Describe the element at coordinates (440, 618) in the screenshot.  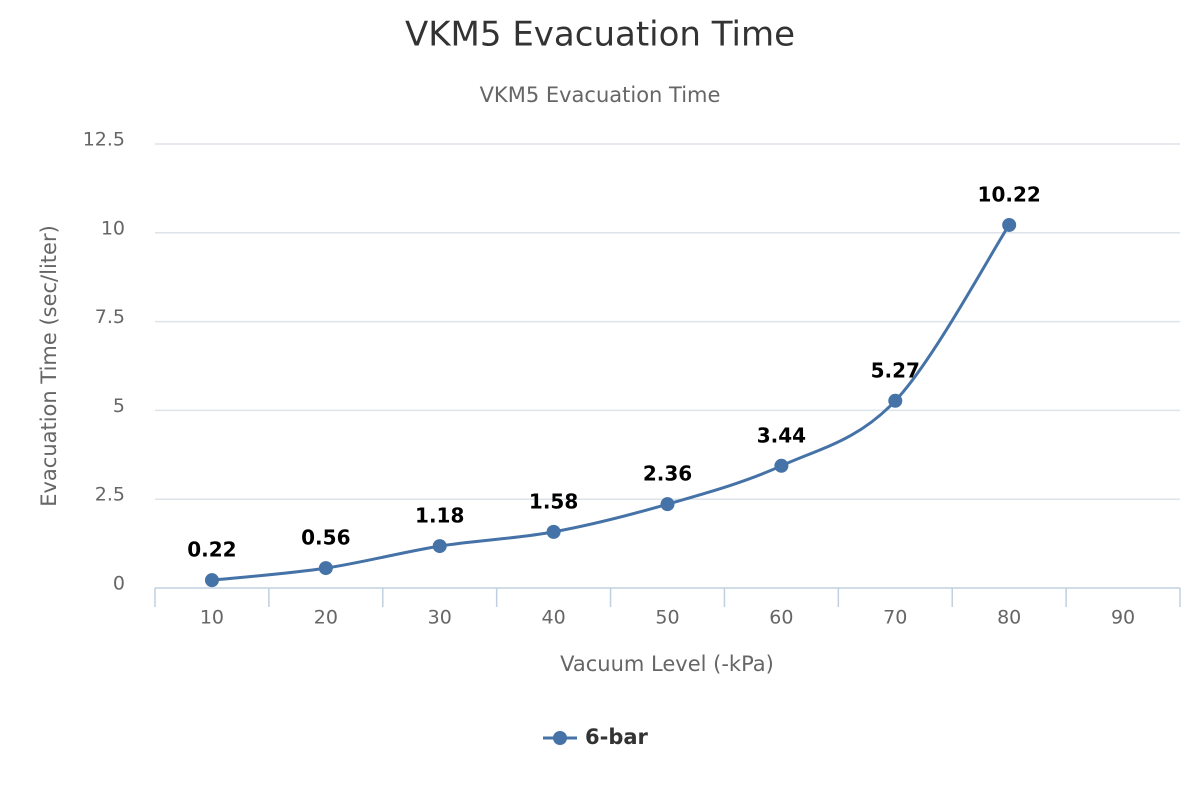
I see `x-tick-label: 30` at that location.